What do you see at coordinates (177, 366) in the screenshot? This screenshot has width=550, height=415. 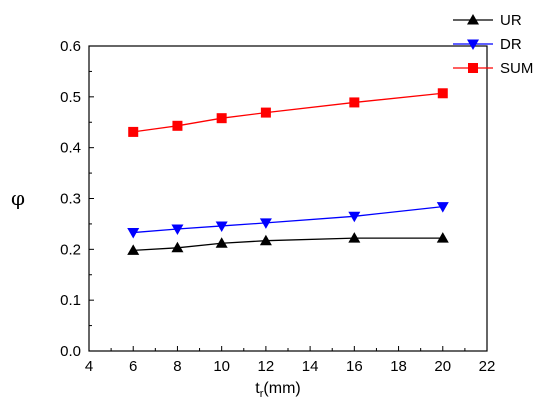 I see `x-tick-label: 8` at bounding box center [177, 366].